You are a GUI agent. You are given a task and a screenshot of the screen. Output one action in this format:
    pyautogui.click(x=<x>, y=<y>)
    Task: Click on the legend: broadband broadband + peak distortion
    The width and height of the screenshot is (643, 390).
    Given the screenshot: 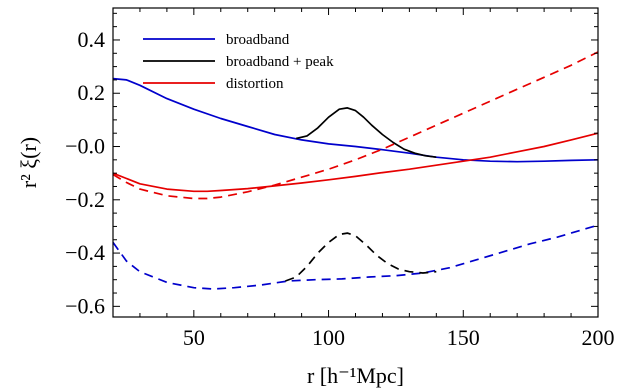 What is the action you would take?
    pyautogui.click(x=238, y=62)
    